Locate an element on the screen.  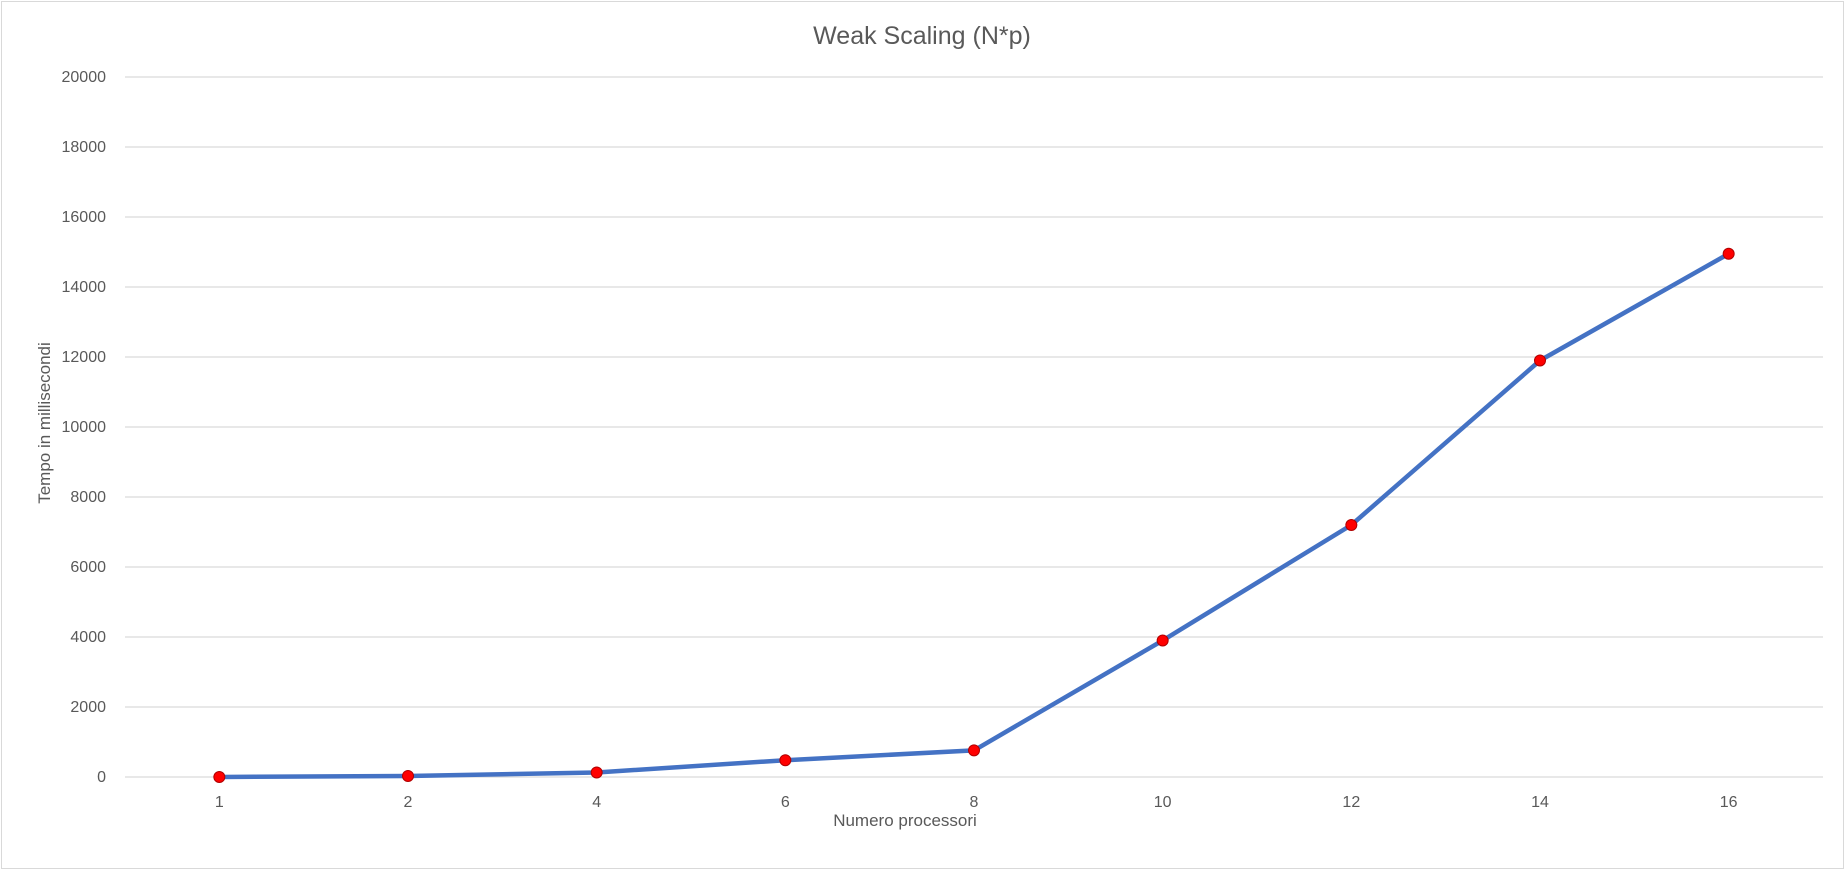
y-tick-label: 8000 is located at coordinates (88, 497).